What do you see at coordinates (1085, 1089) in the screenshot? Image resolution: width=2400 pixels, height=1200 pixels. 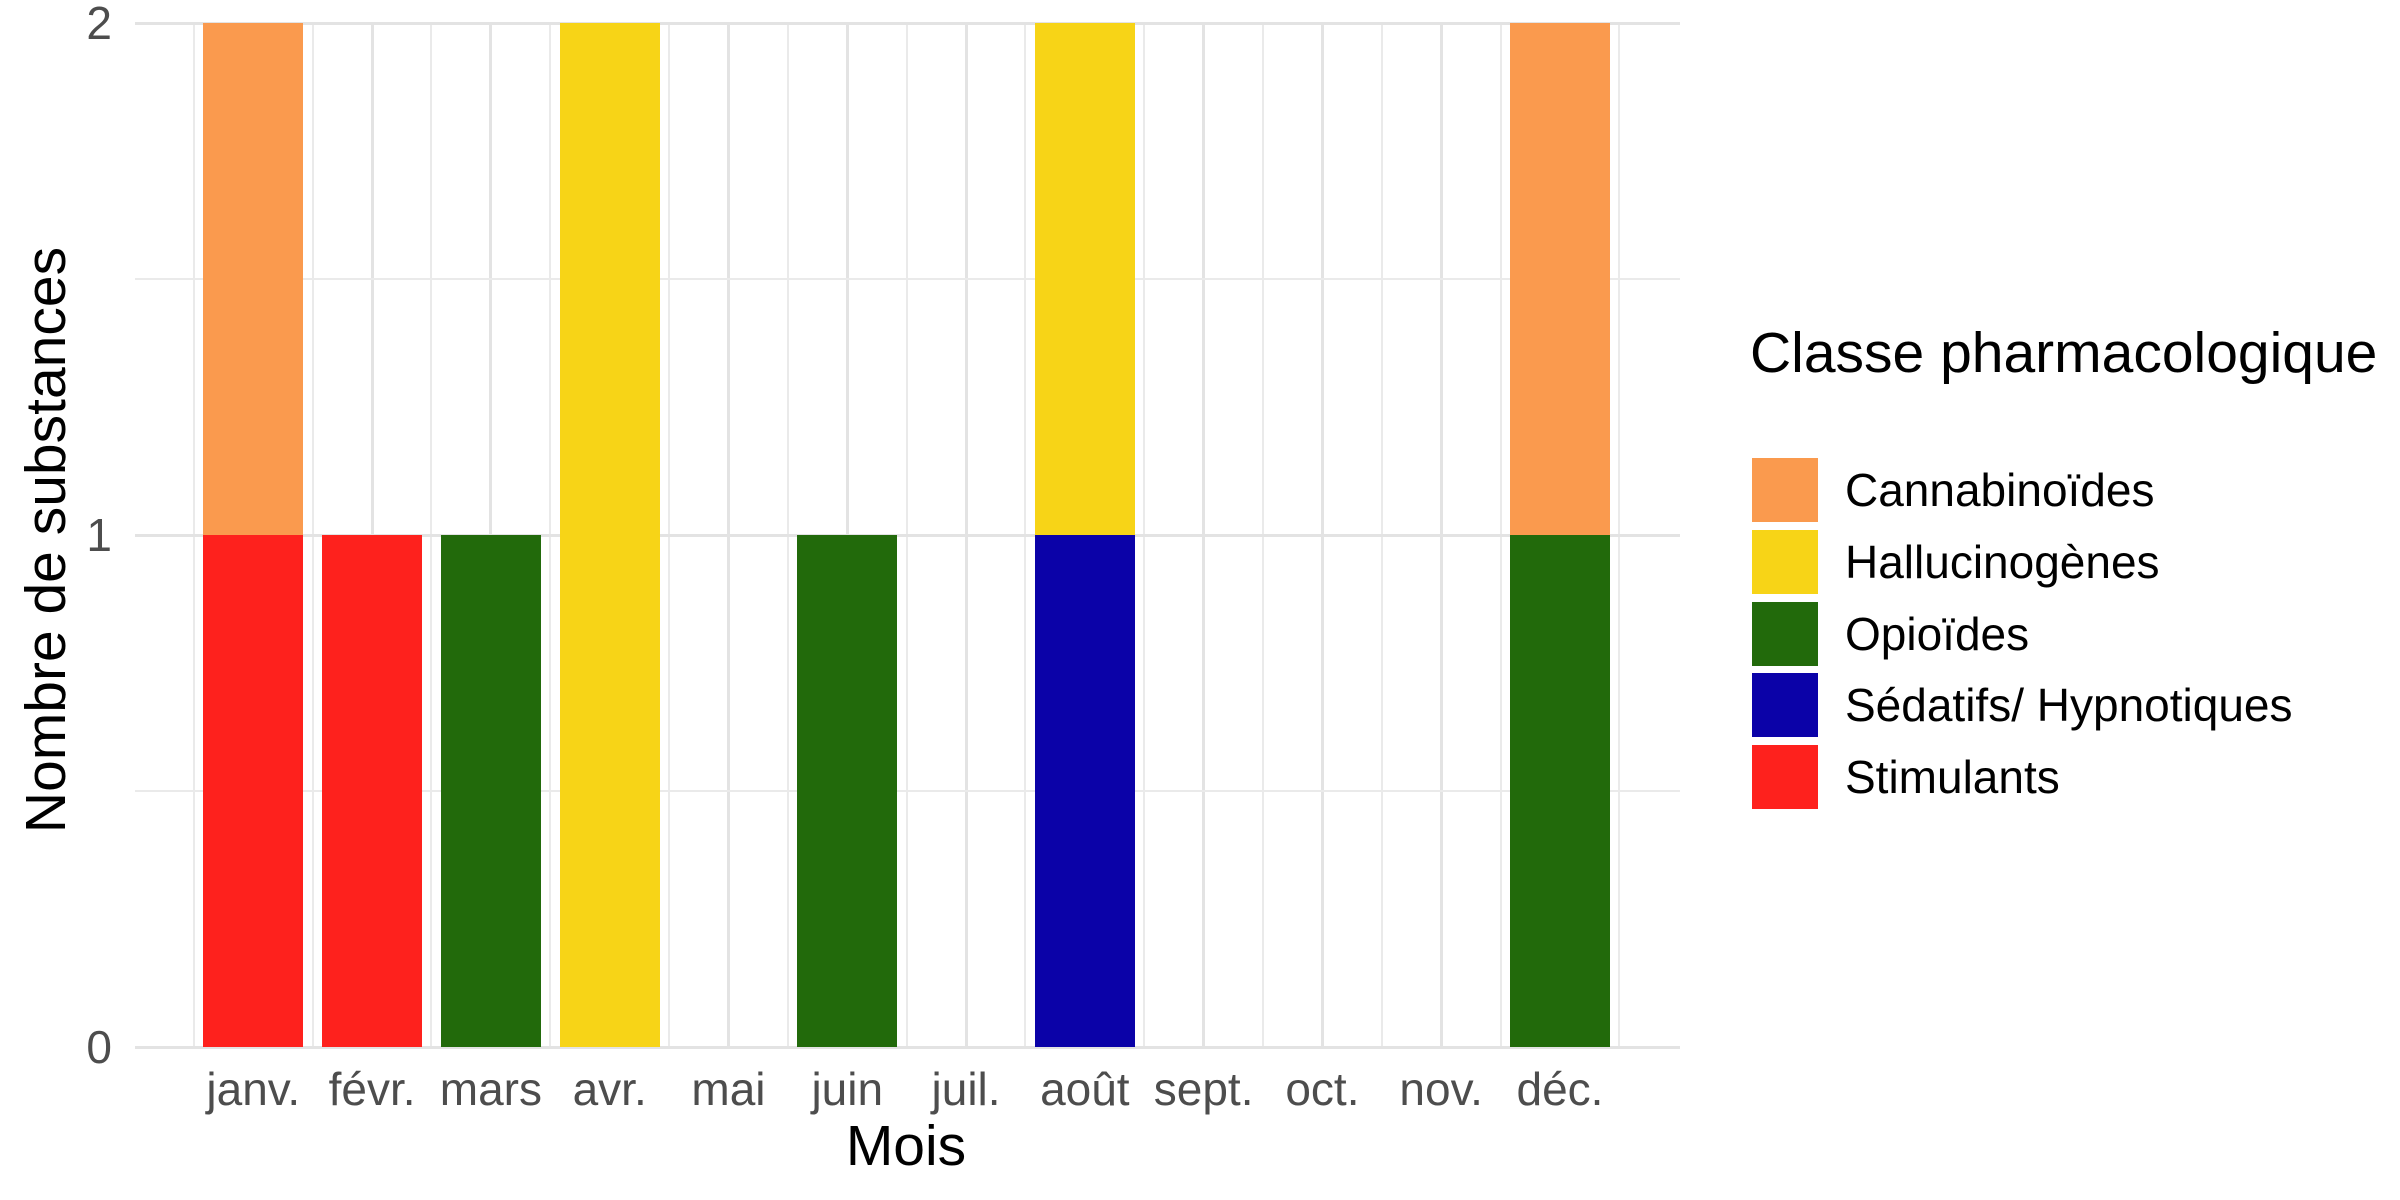 I see `x-tick-label: août` at bounding box center [1085, 1089].